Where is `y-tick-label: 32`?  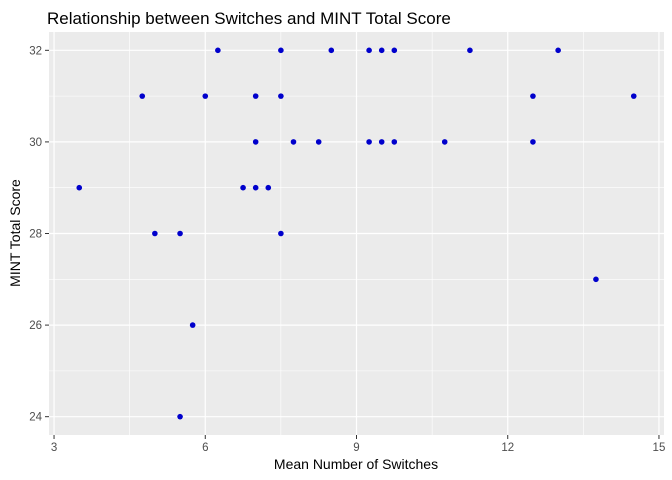 y-tick-label: 32 is located at coordinates (35, 51).